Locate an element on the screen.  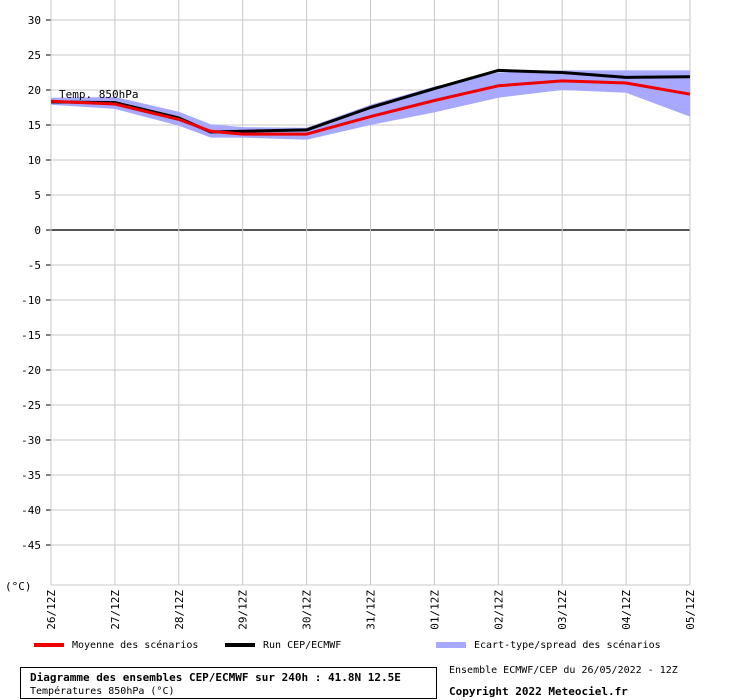
spread-band-layer is located at coordinates (370, 105).